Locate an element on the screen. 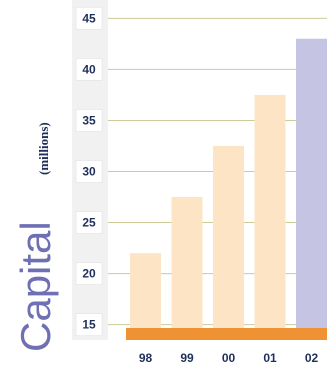 The height and width of the screenshot is (366, 327). y-tick-label: 40 is located at coordinates (89, 69).